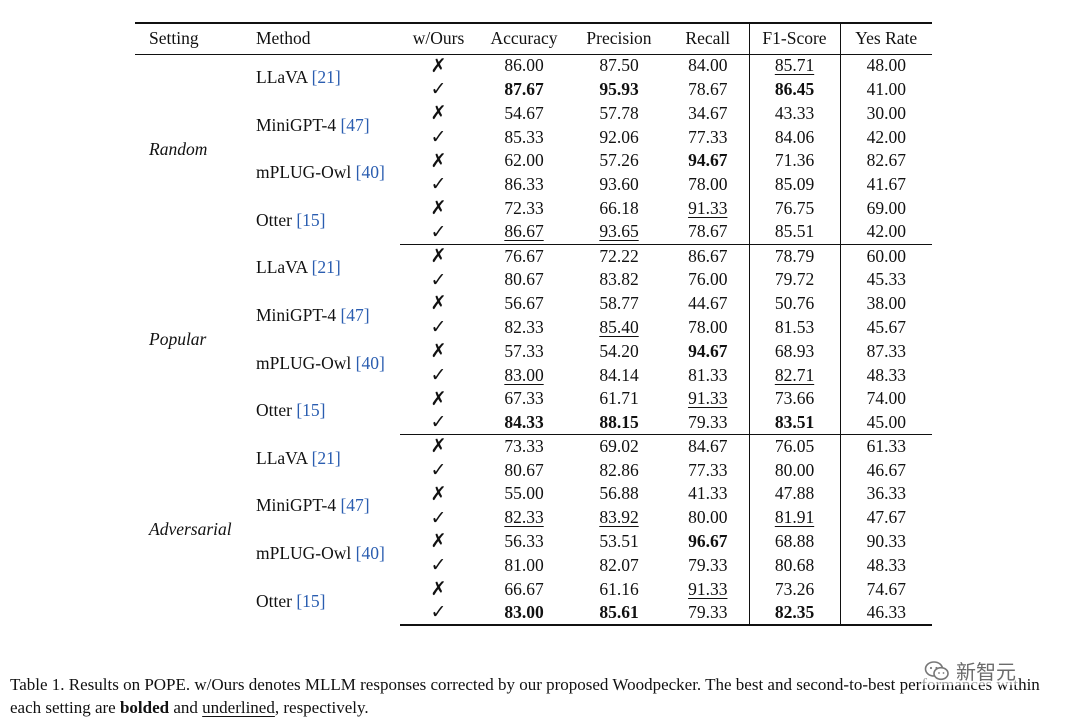 This screenshot has width=1071, height=720. Describe the element at coordinates (794, 399) in the screenshot. I see `f1-score-value: 73.66` at that location.